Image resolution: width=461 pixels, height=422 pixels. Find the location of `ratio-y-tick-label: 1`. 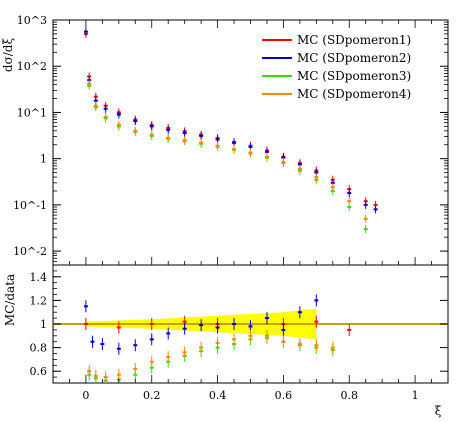

ratio-y-tick-label: 1 is located at coordinates (43, 324).